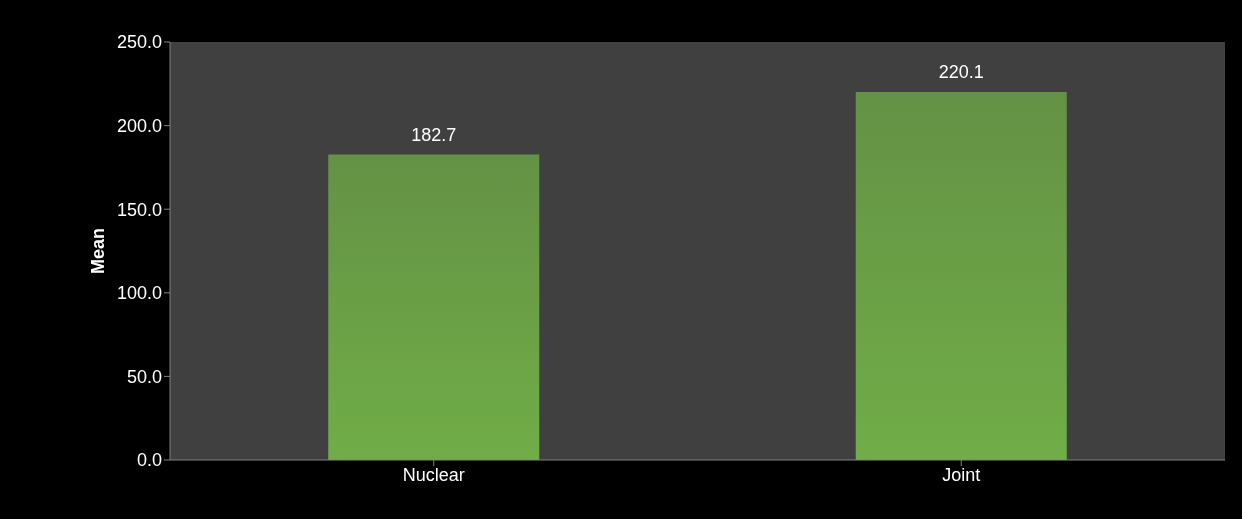 The height and width of the screenshot is (519, 1242). Describe the element at coordinates (961, 71) in the screenshot. I see `data-label: 220.1` at that location.